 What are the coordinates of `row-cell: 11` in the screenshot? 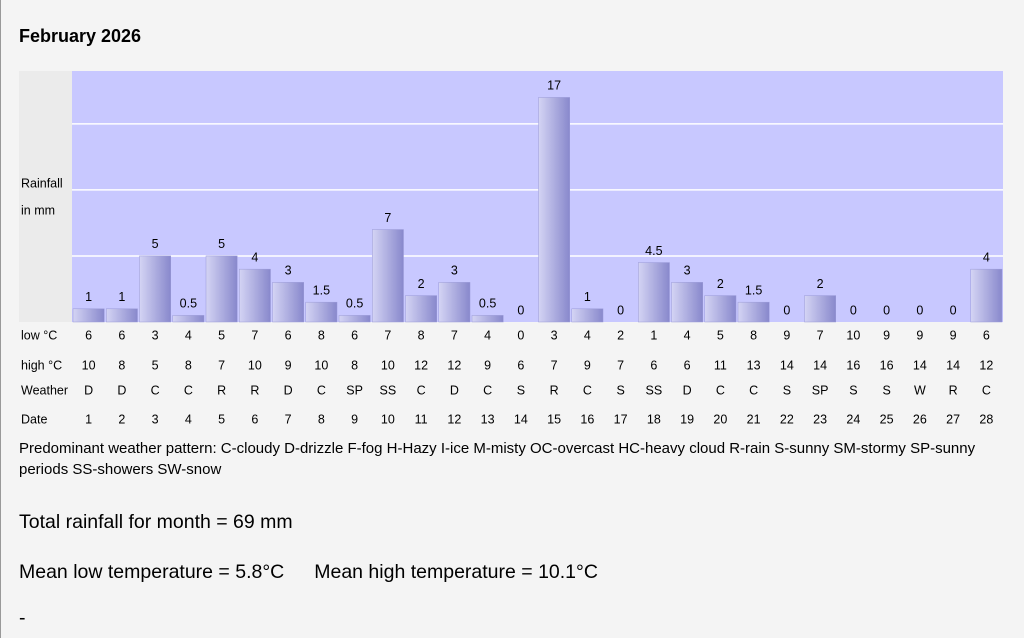 It's located at (720, 365).